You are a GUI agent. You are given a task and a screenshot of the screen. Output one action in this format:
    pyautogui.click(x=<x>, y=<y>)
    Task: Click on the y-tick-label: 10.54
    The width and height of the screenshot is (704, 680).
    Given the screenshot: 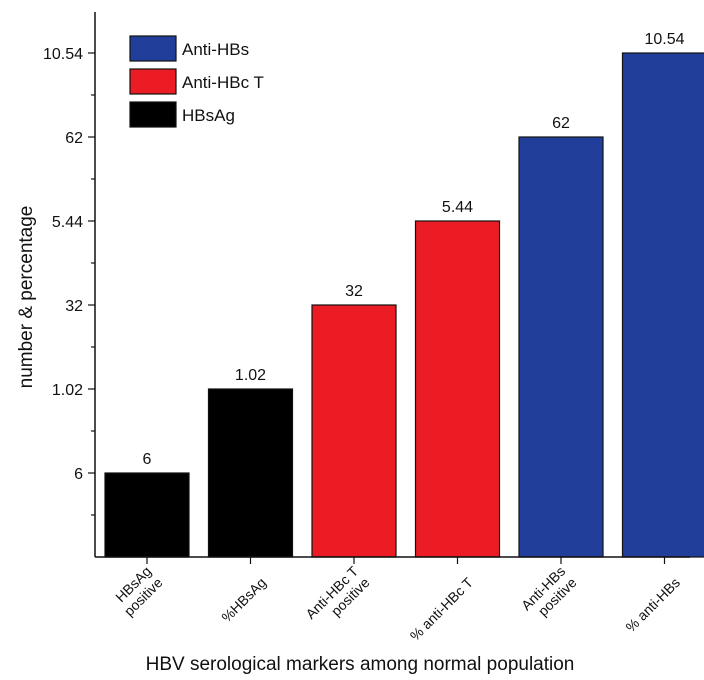 What is the action you would take?
    pyautogui.click(x=63, y=54)
    